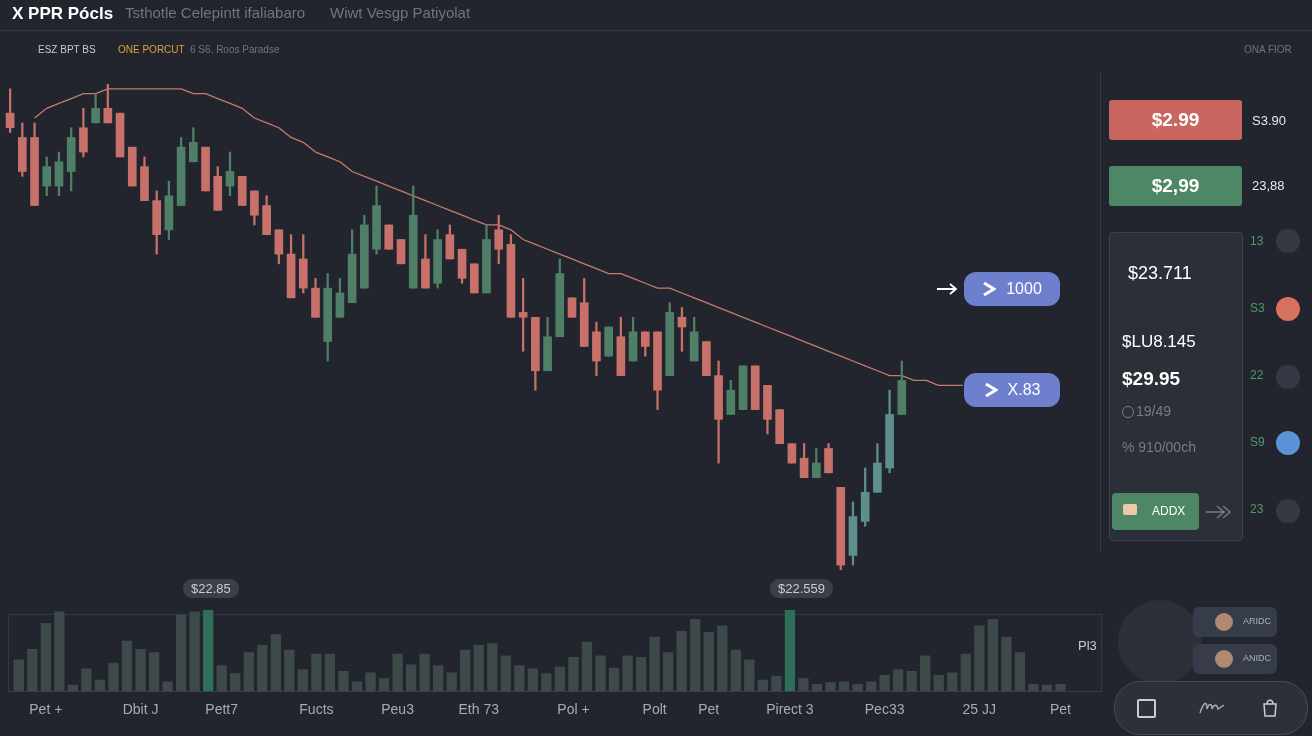 This screenshot has height=736, width=1312. I want to click on x-tick-label: Pett7, so click(222, 709).